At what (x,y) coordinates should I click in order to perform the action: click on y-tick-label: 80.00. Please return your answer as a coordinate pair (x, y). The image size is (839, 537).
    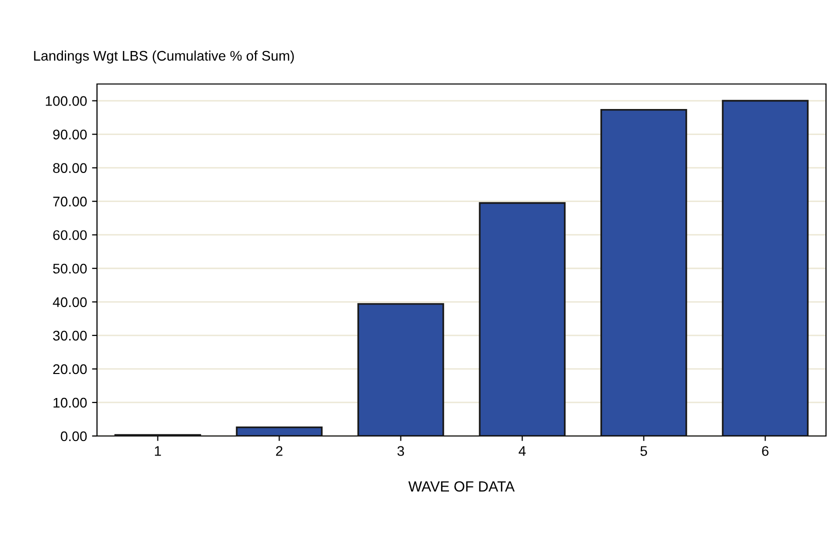
    Looking at the image, I should click on (70, 168).